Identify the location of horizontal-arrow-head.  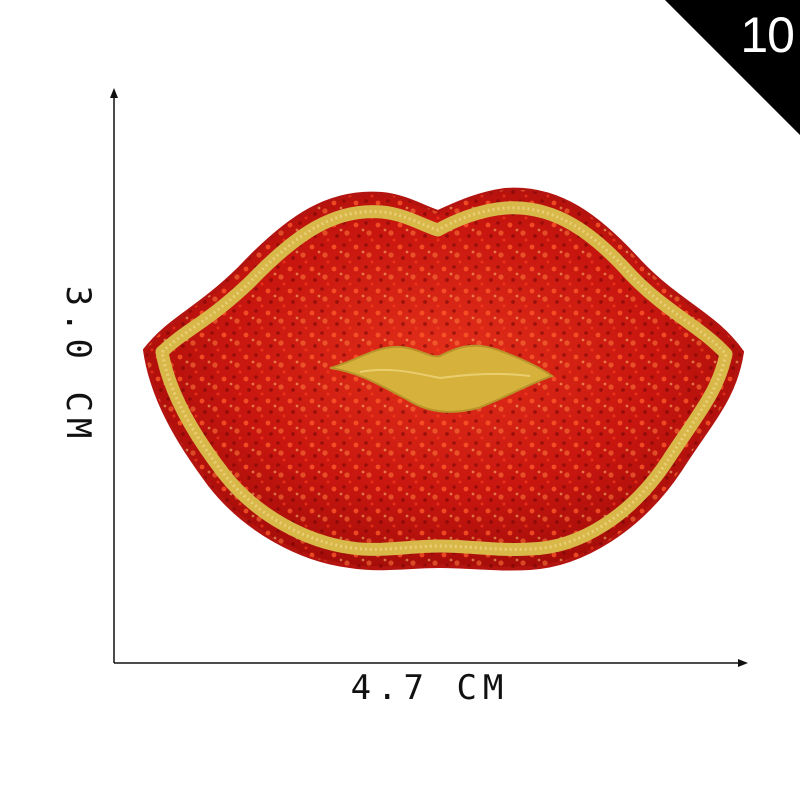
(743, 663).